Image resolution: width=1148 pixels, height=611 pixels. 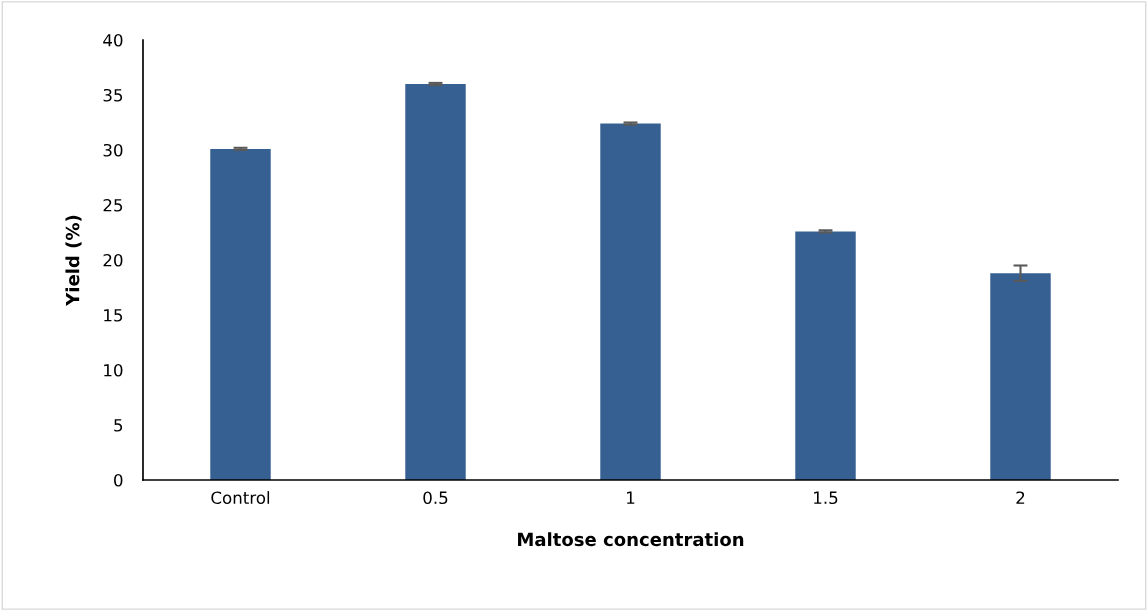 What do you see at coordinates (118, 425) in the screenshot?
I see `y-tick-label: 5` at bounding box center [118, 425].